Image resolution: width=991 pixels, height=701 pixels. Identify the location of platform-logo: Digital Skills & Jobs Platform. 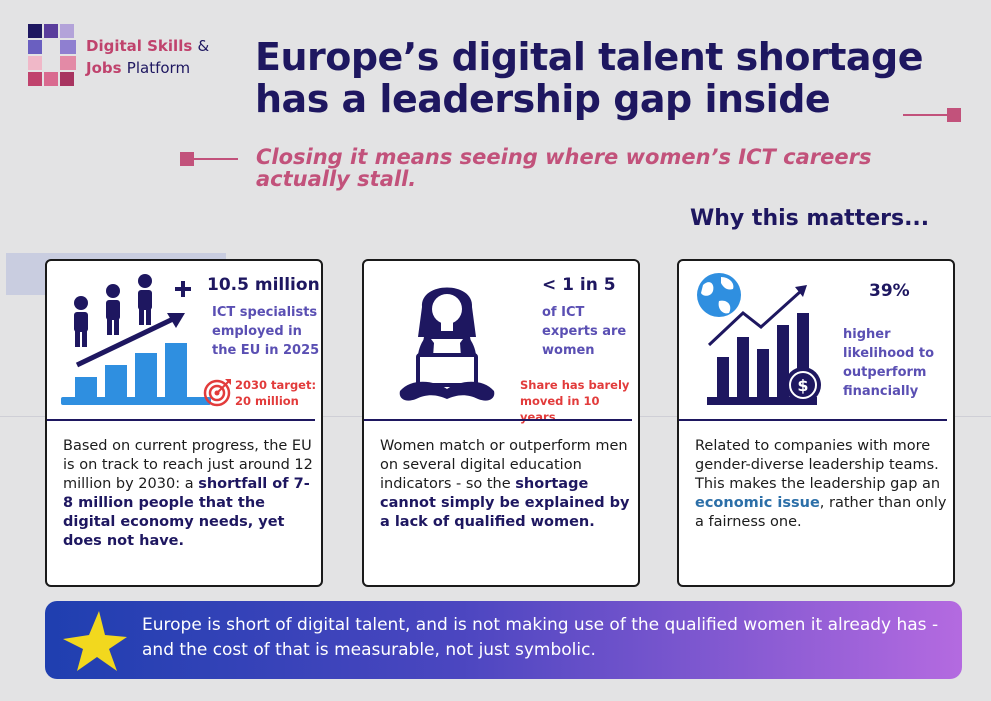
(128, 56).